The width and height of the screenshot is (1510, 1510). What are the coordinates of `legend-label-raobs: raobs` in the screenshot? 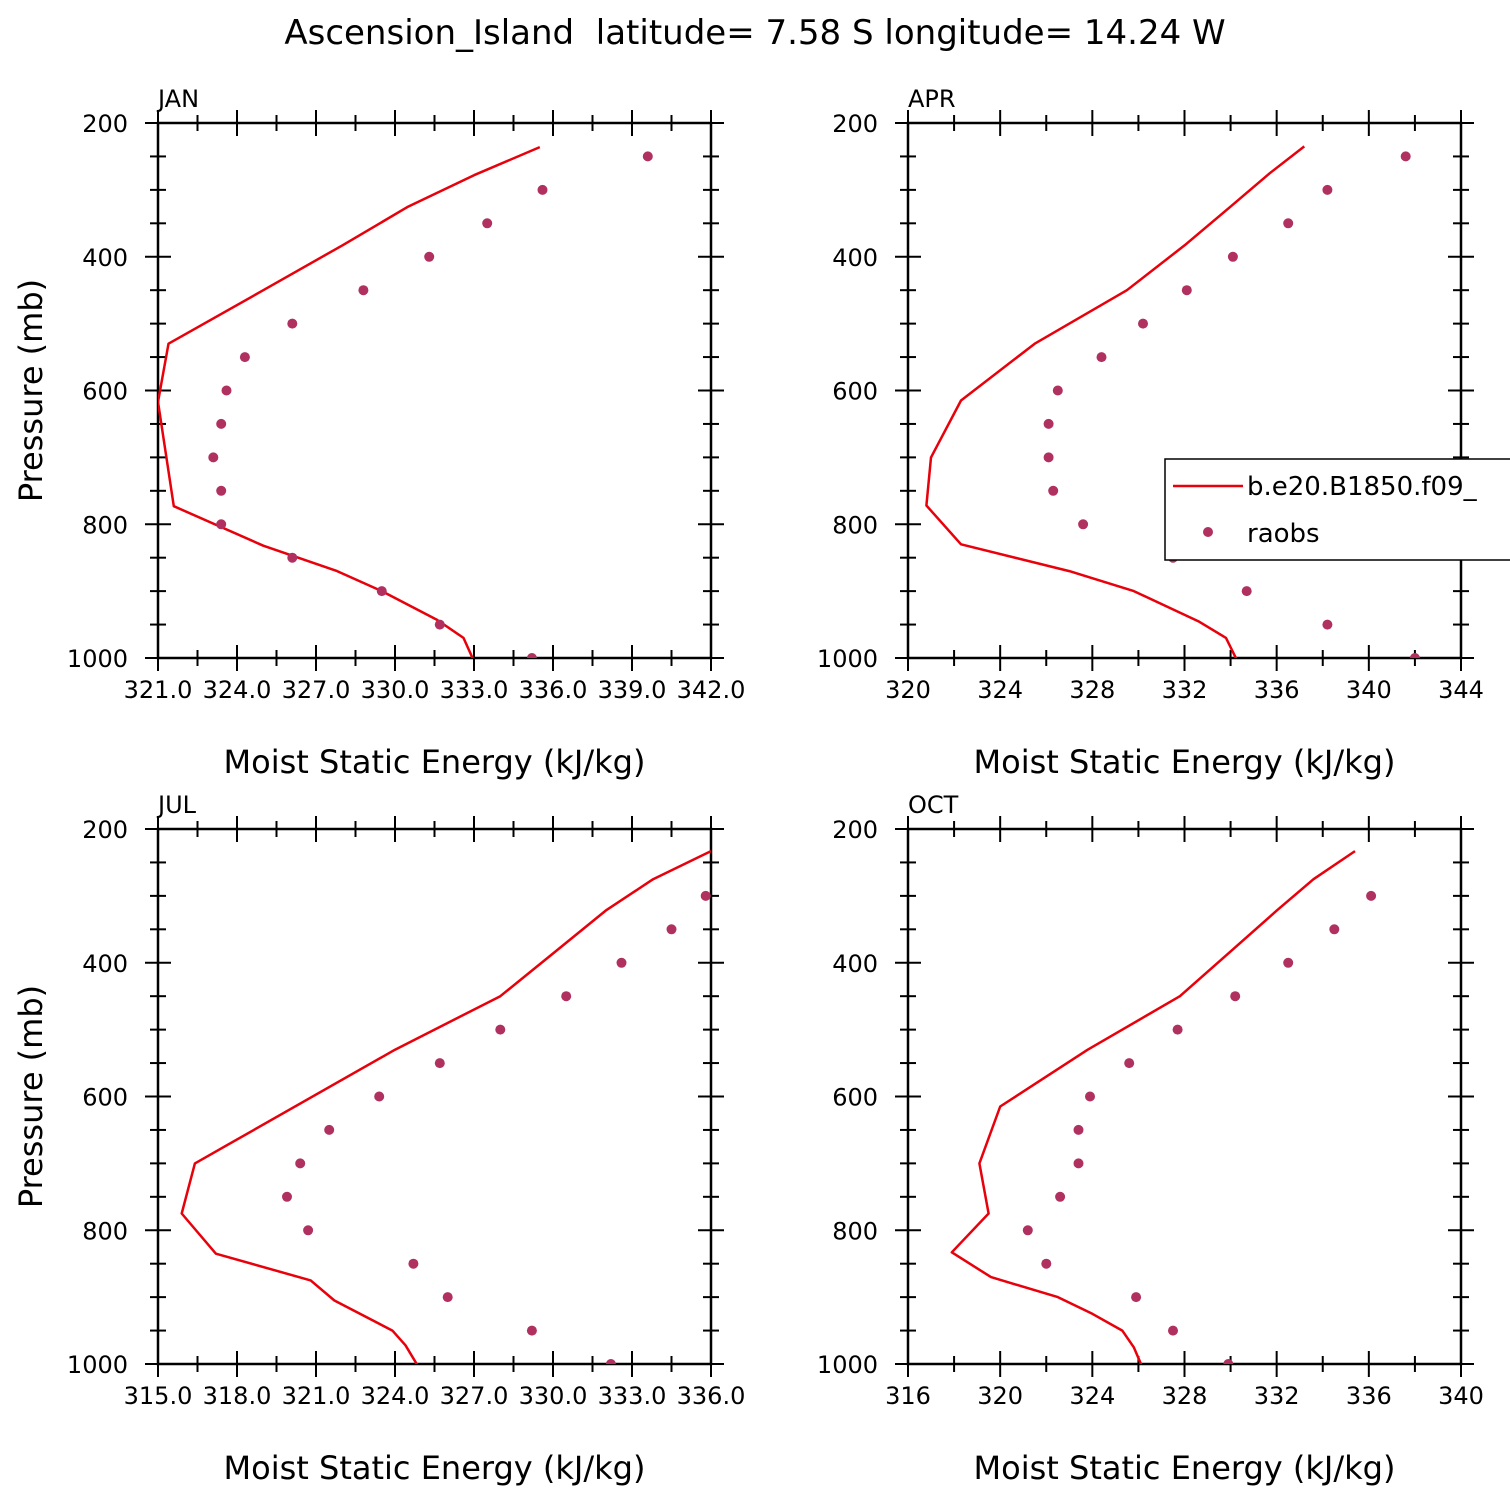 It's located at (1283, 534).